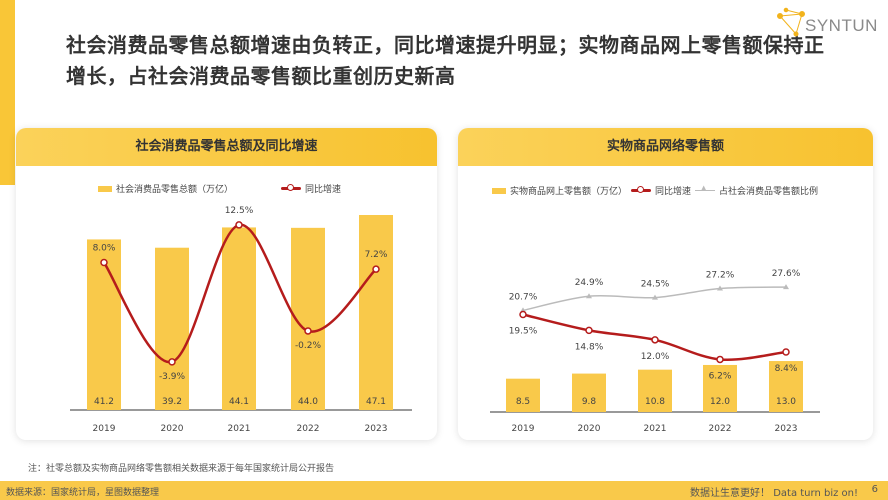  Describe the element at coordinates (226, 147) in the screenshot. I see `chart-title: 社会消费品零售总额及同比增速` at that location.